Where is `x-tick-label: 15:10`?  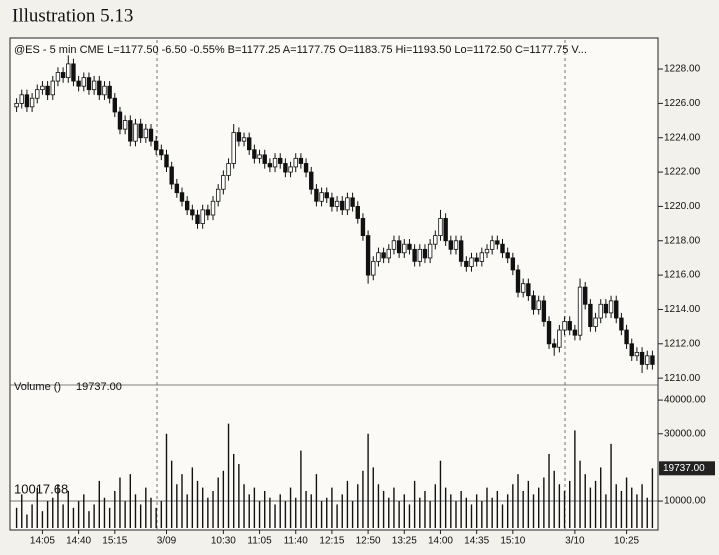
x-tick-label: 15:10 is located at coordinates (512, 541).